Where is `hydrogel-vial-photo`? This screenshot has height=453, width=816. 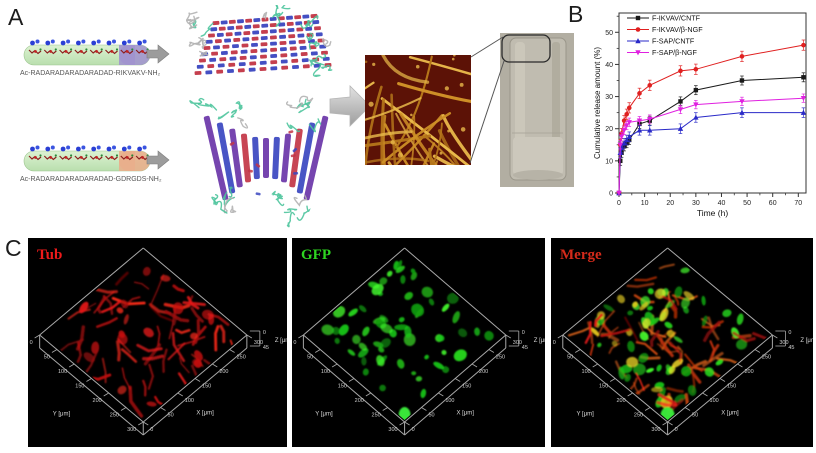 hydrogel-vial-photo is located at coordinates (537, 110).